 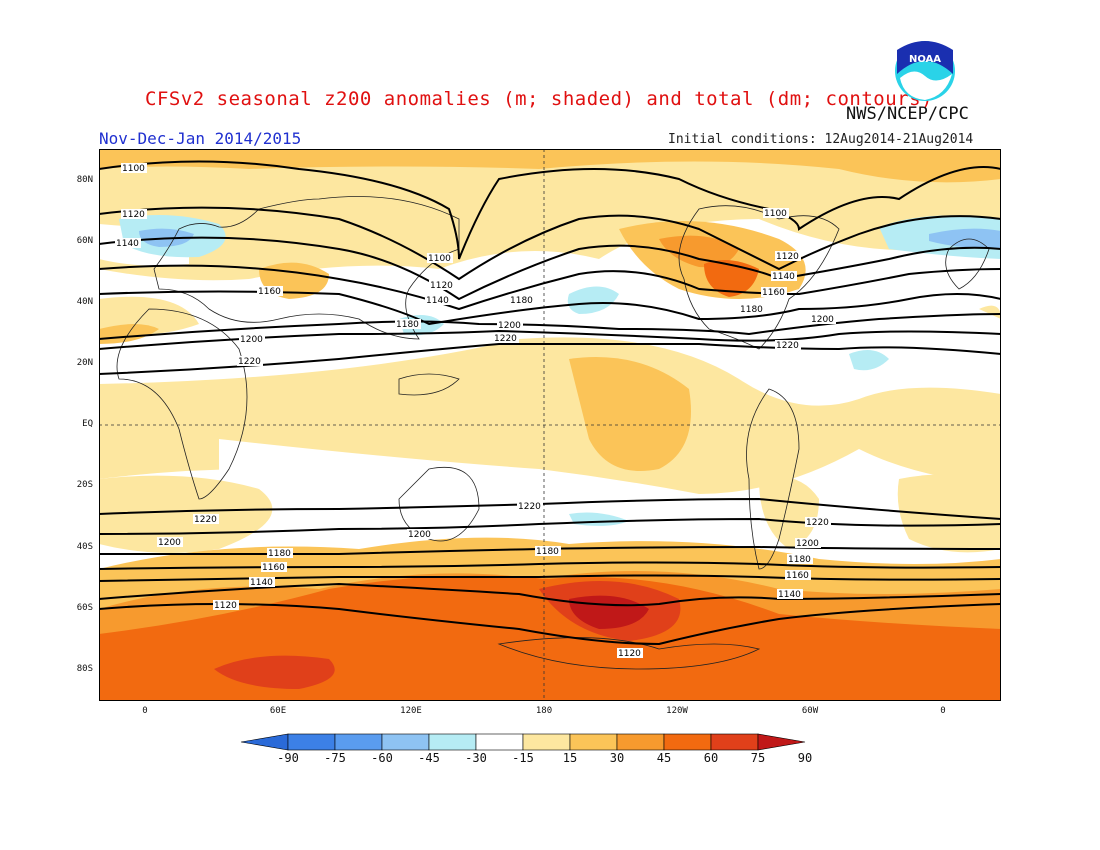 I want to click on colorbar-tick-label: -15, so click(x=523, y=758).